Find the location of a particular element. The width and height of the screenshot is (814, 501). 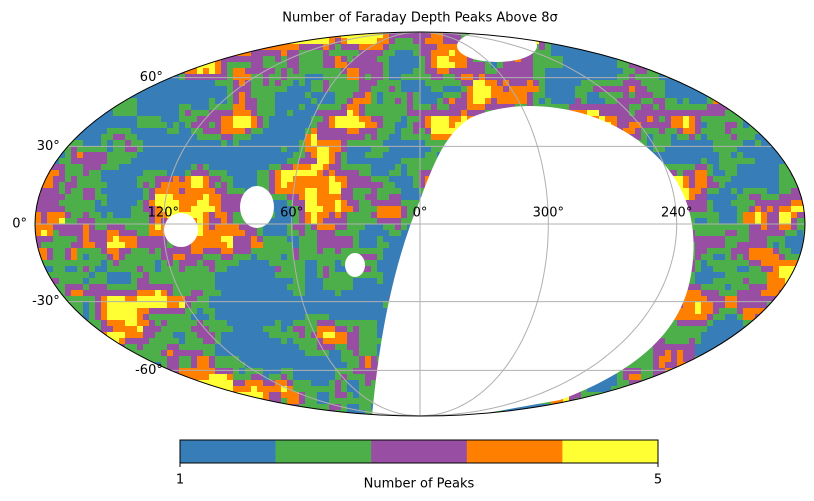

colorbar-frame is located at coordinates (419, 451).